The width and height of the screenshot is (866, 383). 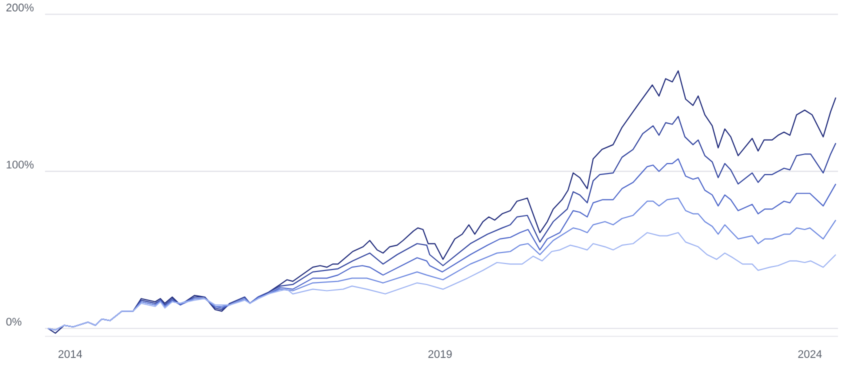 I want to click on x-tick-label: 2014, so click(x=70, y=354).